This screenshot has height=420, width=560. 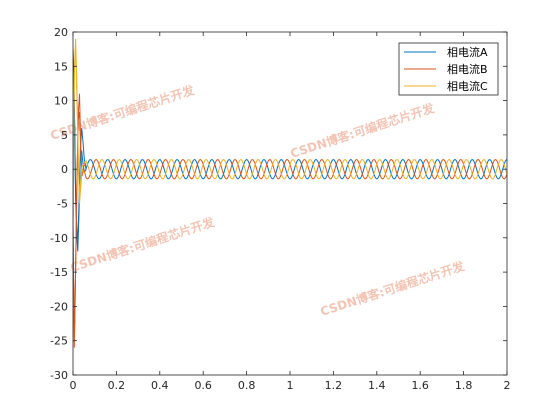 I want to click on y-tick-label: 20, so click(x=61, y=32).